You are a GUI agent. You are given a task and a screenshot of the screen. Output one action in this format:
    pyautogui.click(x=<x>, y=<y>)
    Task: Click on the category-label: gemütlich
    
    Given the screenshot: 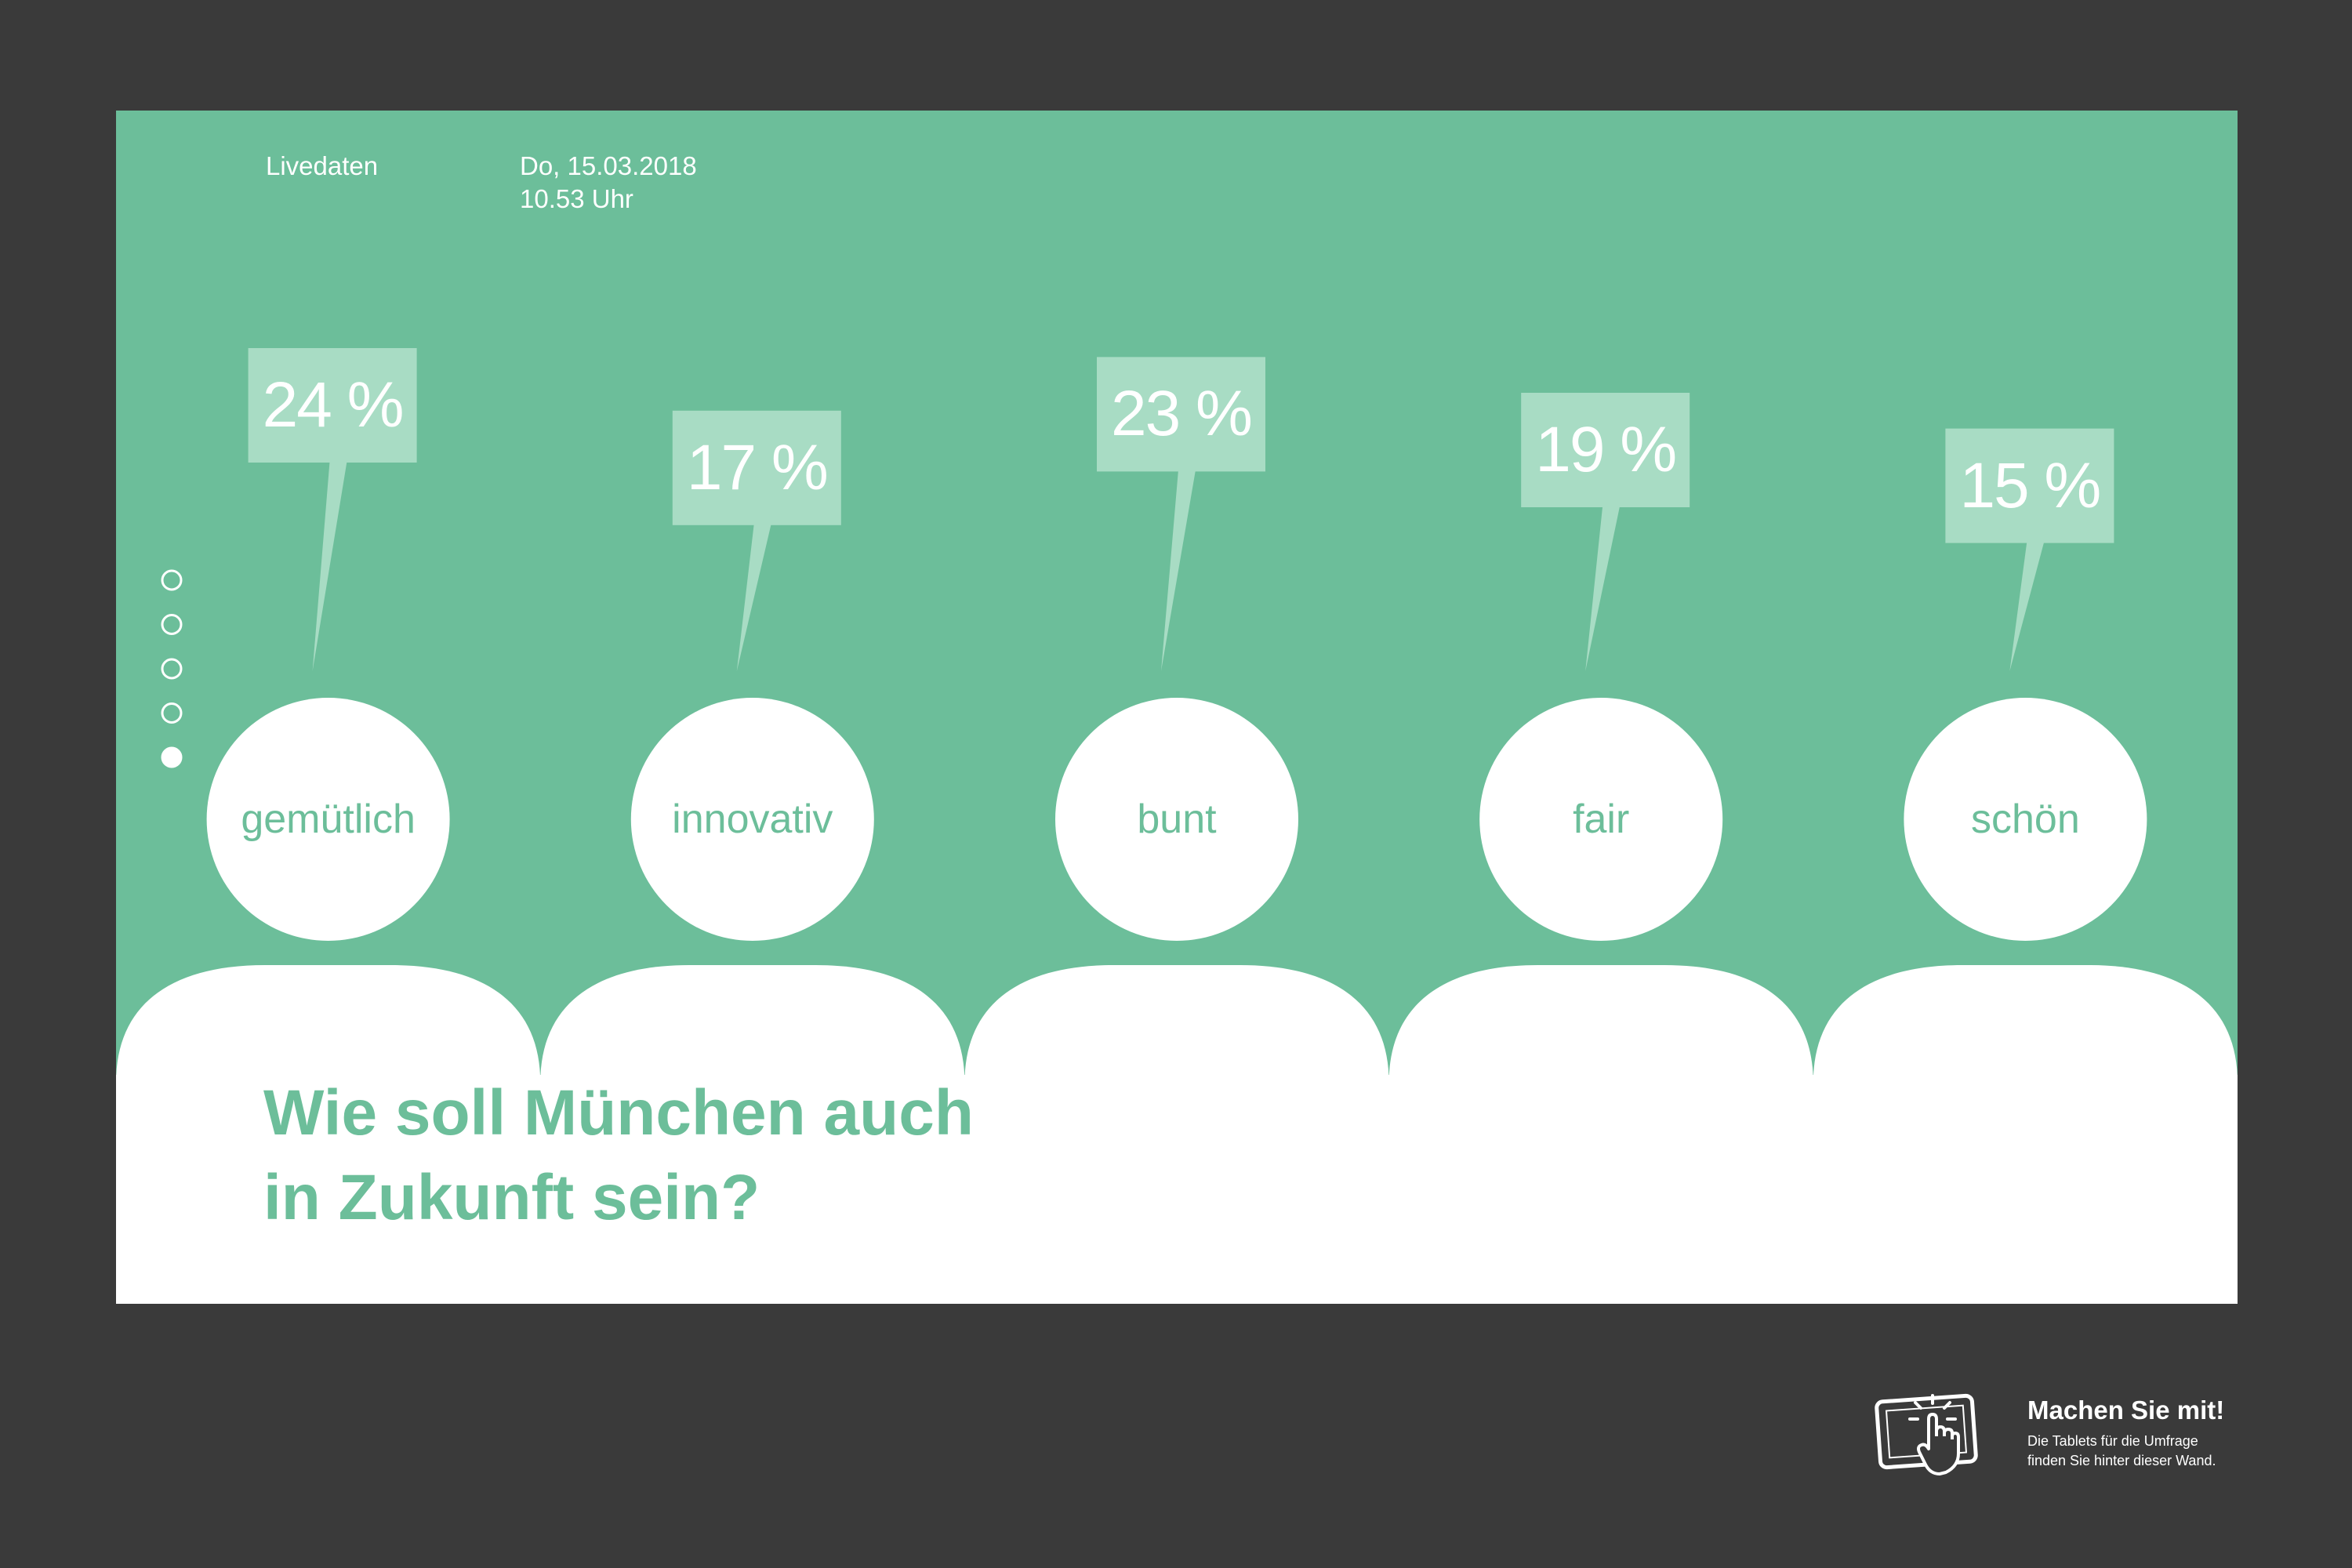 What is the action you would take?
    pyautogui.click(x=328, y=819)
    